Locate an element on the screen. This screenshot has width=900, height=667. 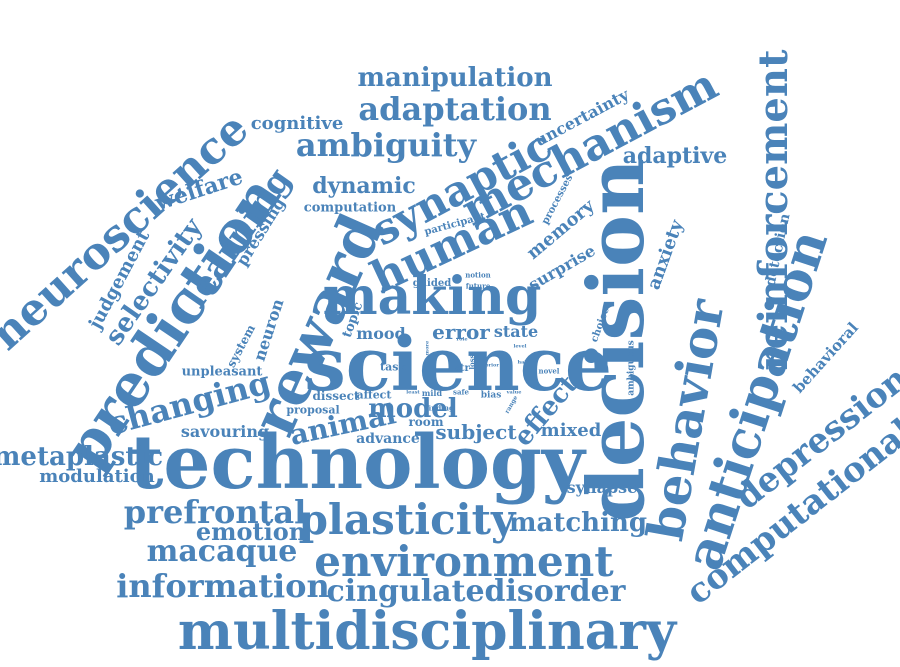
word-novel: novel is located at coordinates (549, 371).